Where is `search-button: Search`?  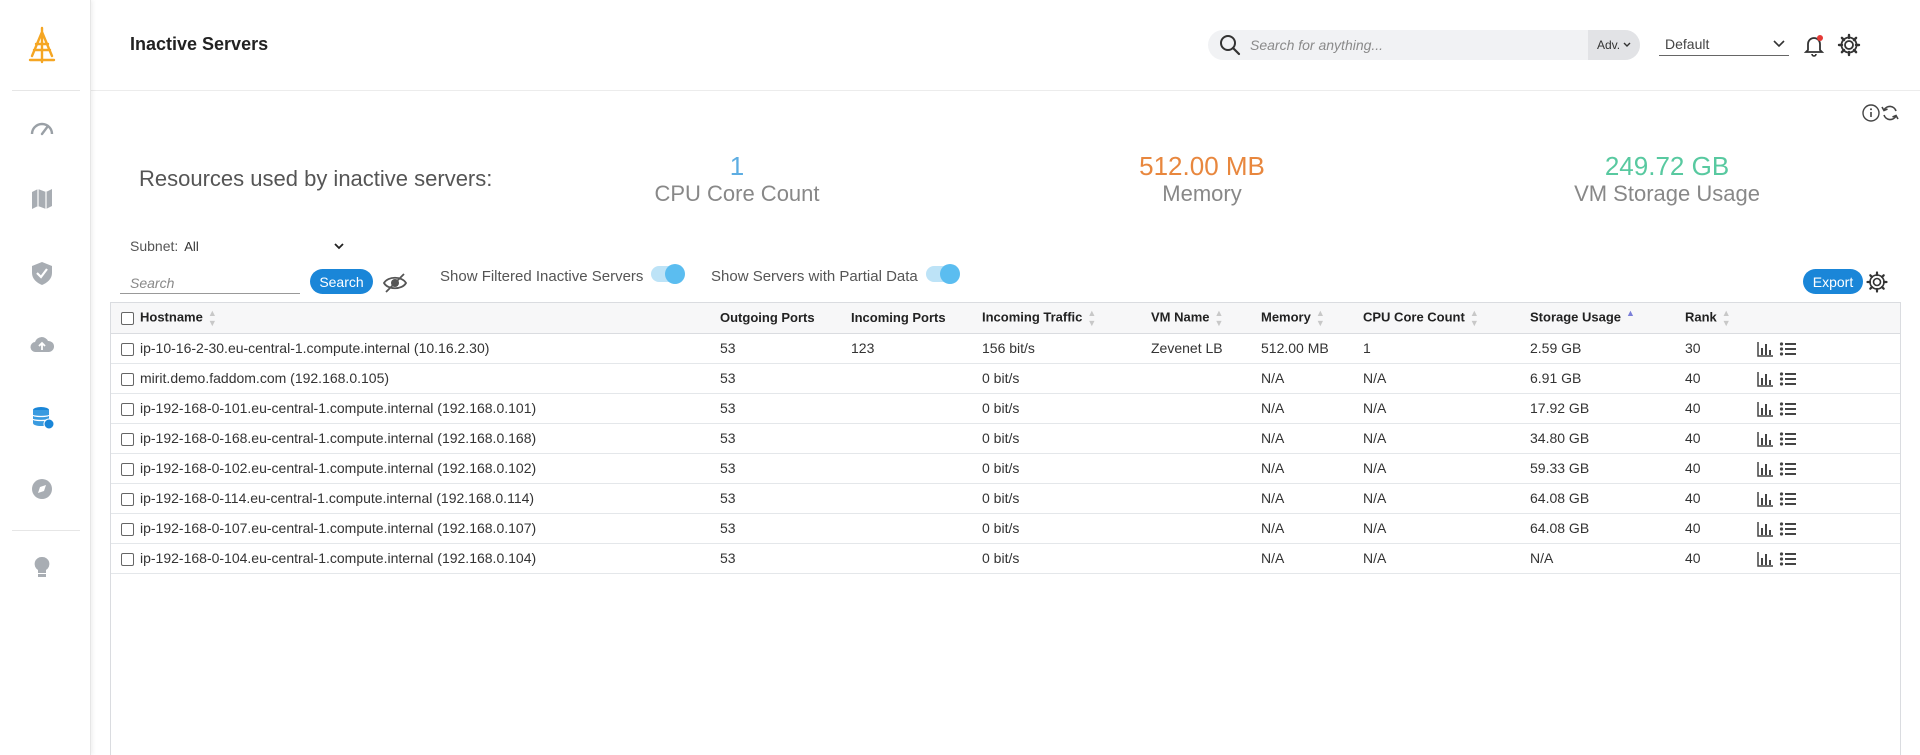
search-button: Search is located at coordinates (341, 281).